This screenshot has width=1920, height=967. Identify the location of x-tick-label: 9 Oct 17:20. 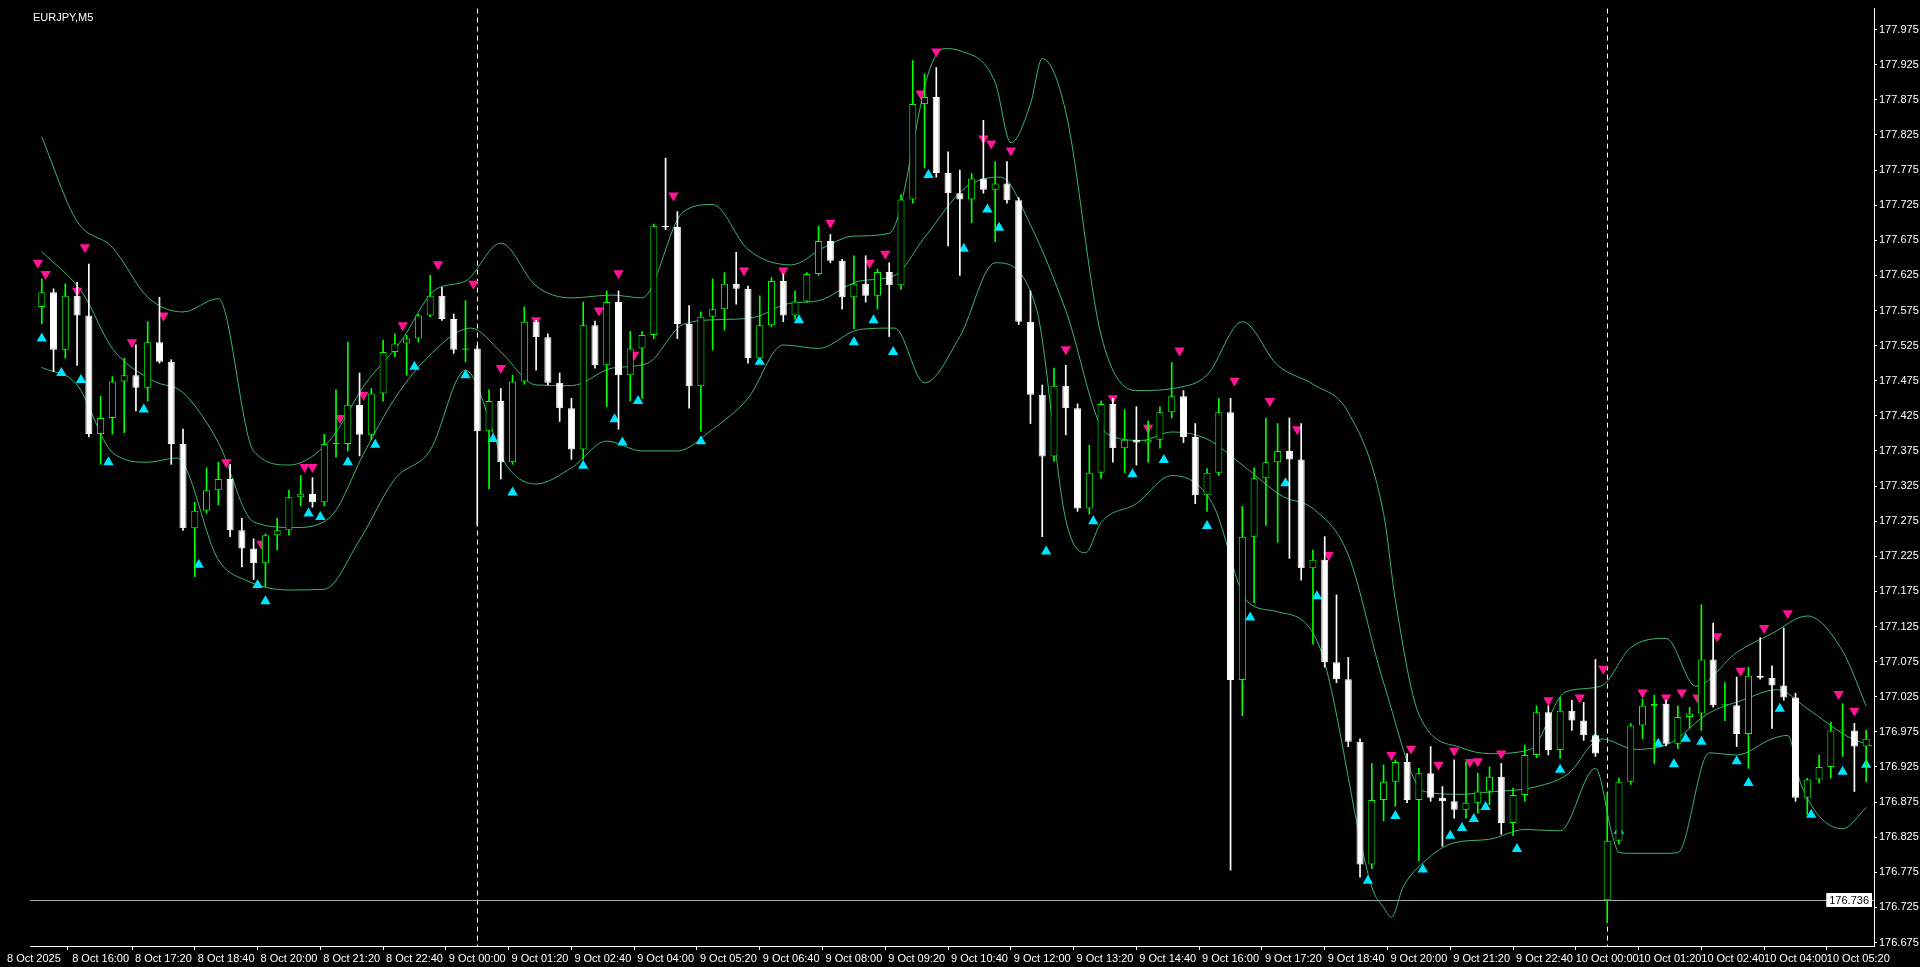
(1293, 957).